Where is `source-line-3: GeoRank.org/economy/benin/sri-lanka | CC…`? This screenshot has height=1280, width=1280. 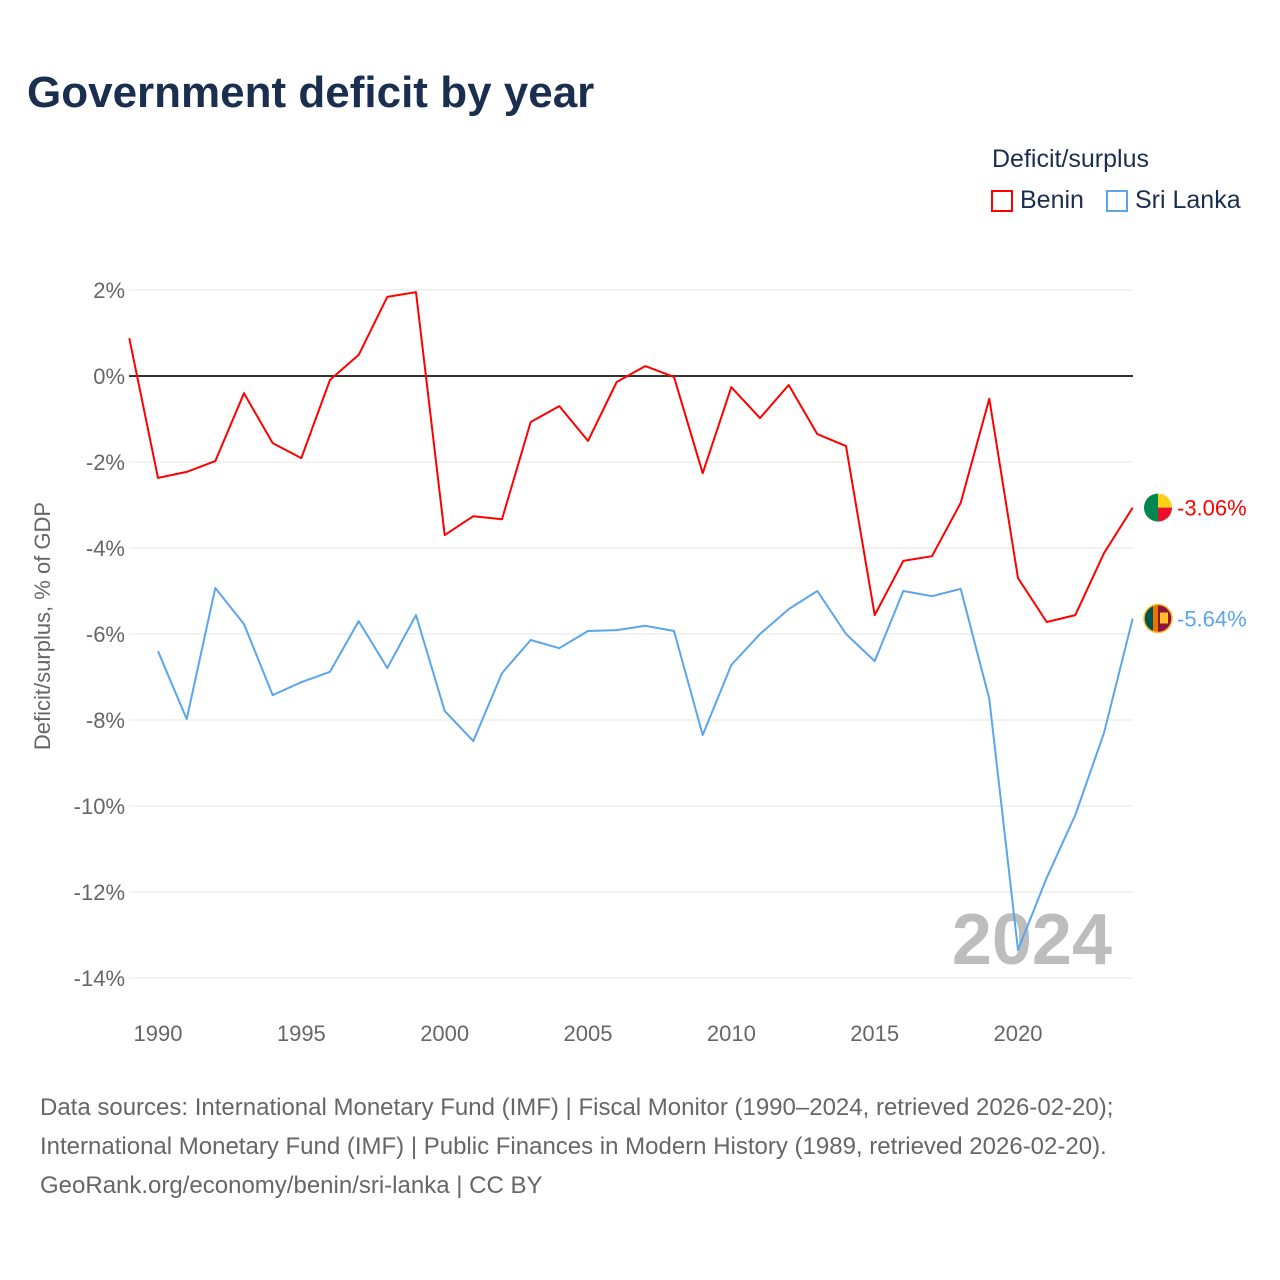 source-line-3: GeoRank.org/economy/benin/sri-lanka | CC… is located at coordinates (291, 1185).